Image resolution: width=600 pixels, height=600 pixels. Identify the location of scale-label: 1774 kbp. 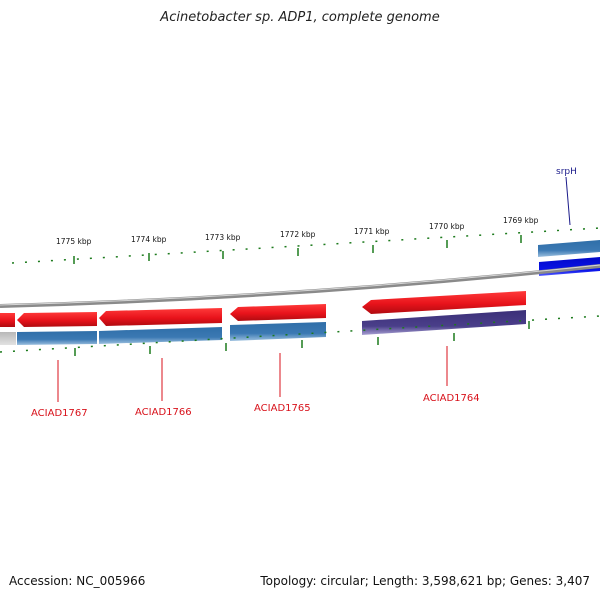
(149, 239).